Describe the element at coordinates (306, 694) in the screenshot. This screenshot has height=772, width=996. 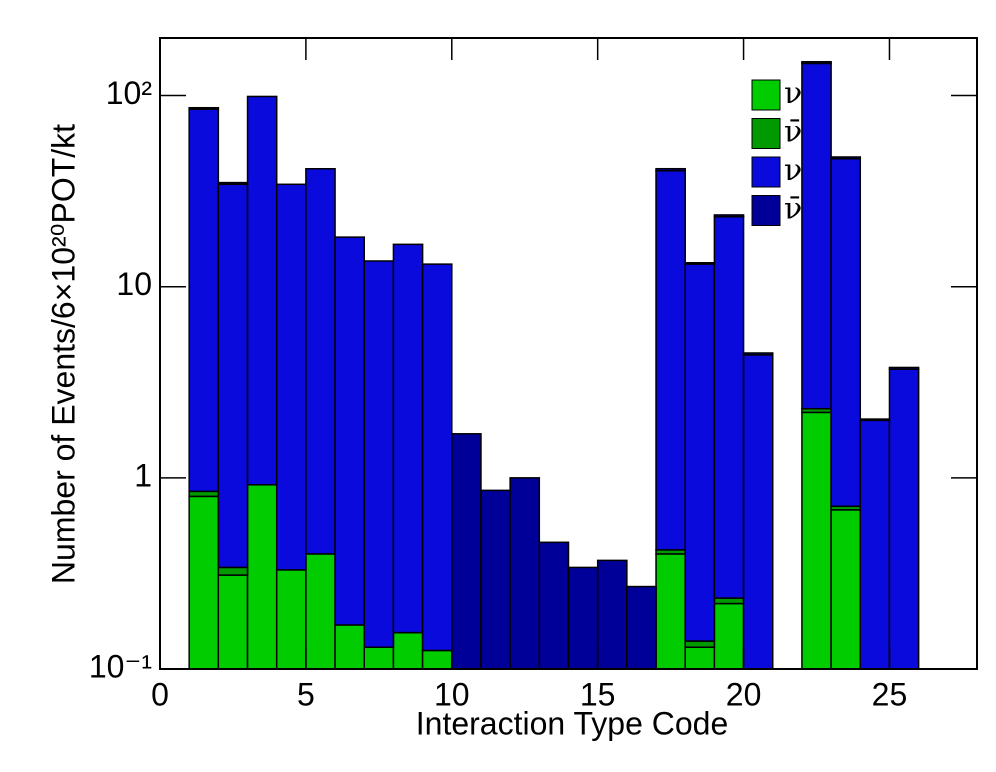
I see `x-tick-label: 5` at that location.